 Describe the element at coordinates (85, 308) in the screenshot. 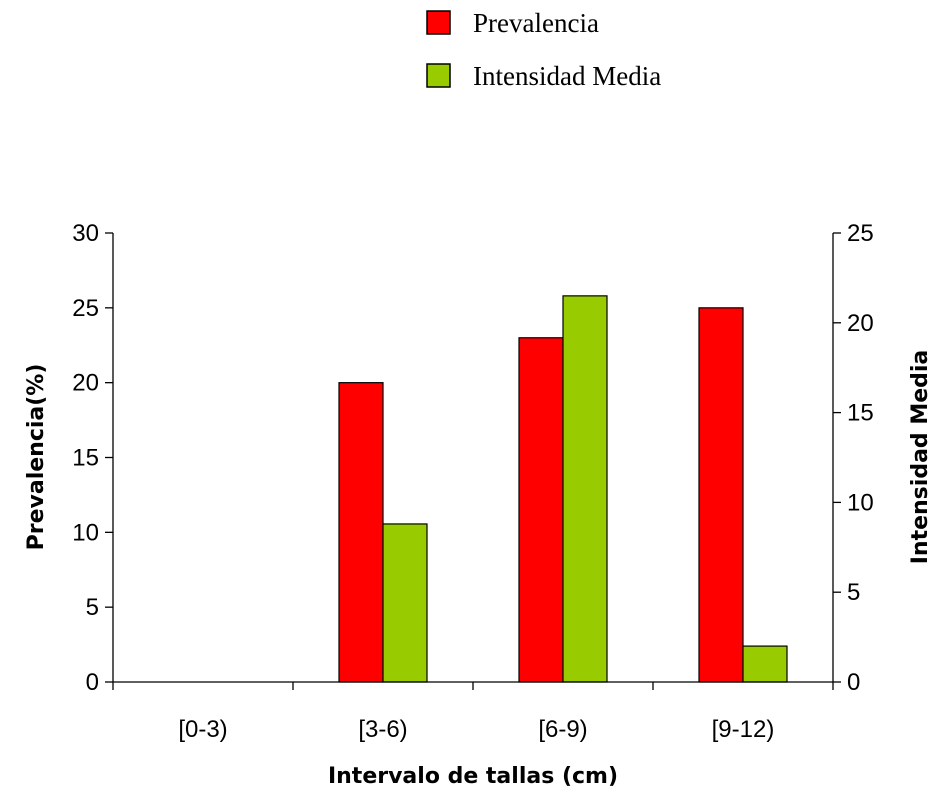

I see `y-tick-label: 25` at that location.